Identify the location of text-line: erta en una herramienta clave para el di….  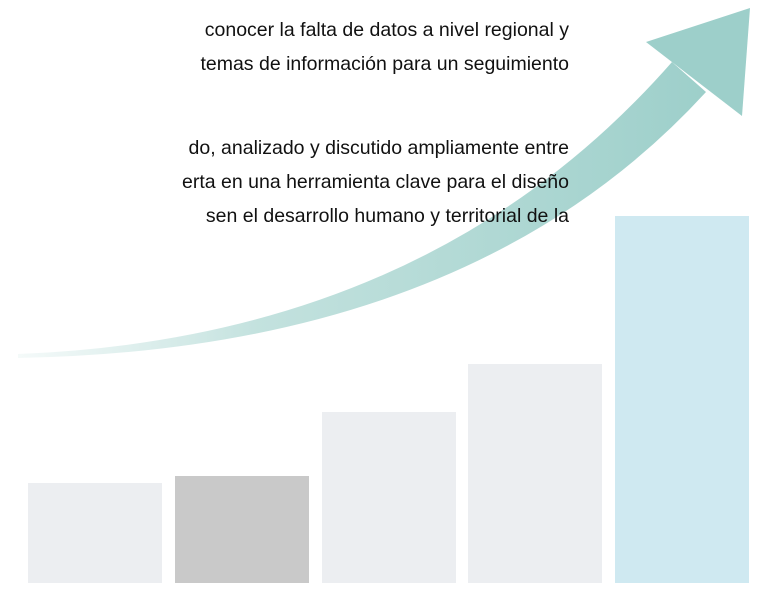
(375, 182).